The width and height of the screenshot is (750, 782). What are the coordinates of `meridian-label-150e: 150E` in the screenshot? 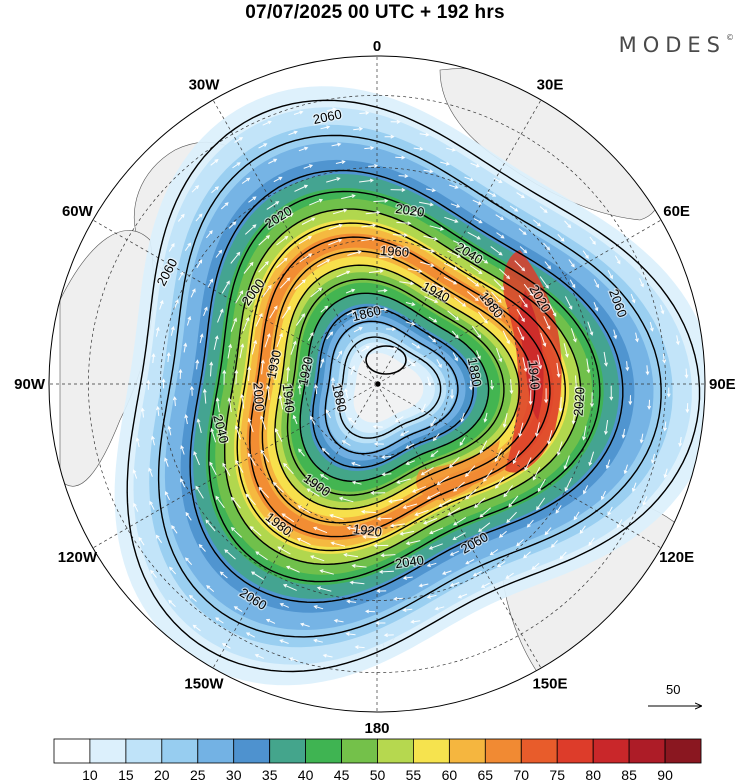 It's located at (549, 684).